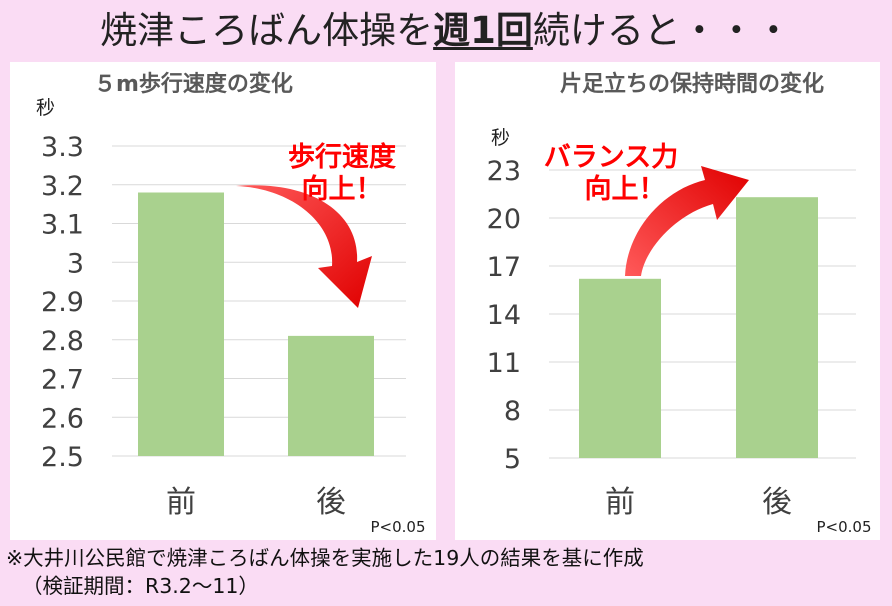  Describe the element at coordinates (504, 171) in the screenshot. I see `y-tick-label: 23` at that location.